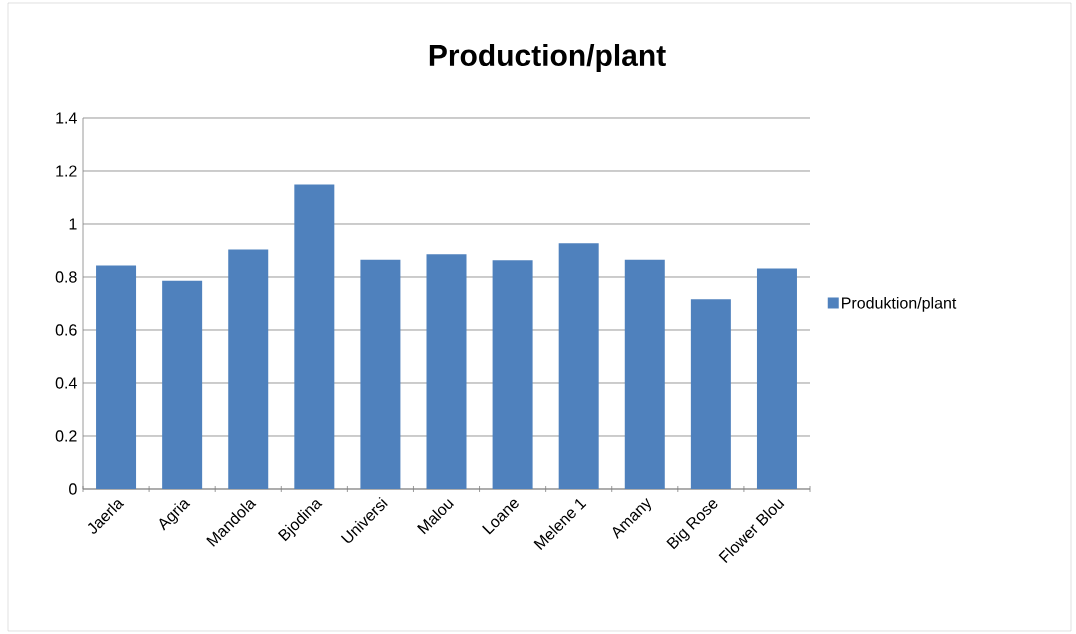  What do you see at coordinates (66, 118) in the screenshot?
I see `y-tick-label: 1.4` at bounding box center [66, 118].